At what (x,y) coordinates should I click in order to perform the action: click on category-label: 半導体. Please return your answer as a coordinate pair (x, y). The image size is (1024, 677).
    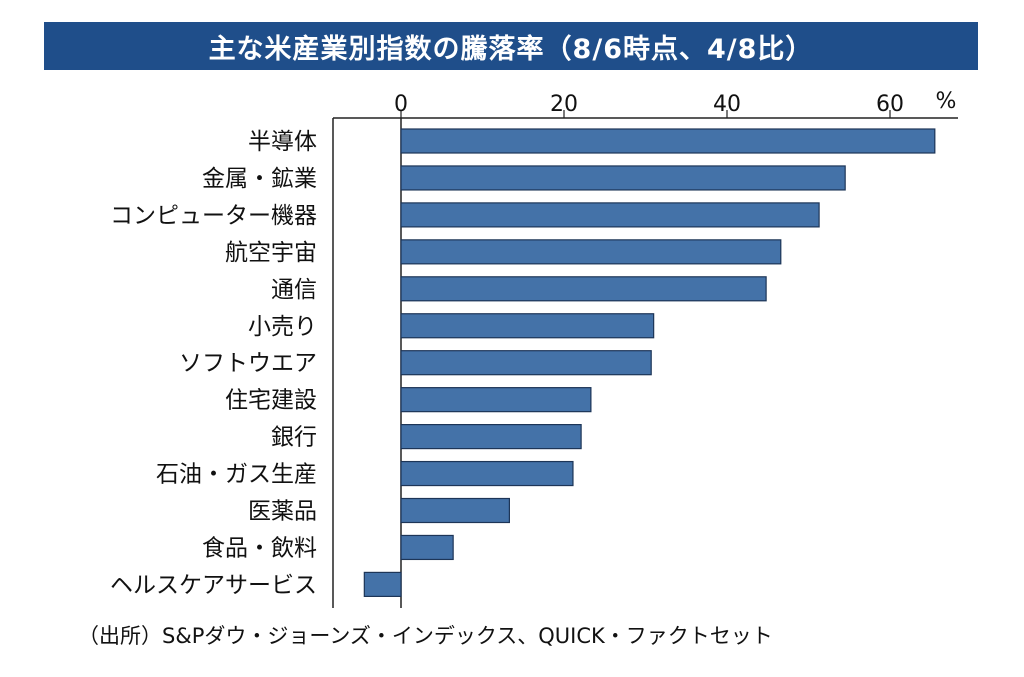
    Looking at the image, I should click on (282, 142).